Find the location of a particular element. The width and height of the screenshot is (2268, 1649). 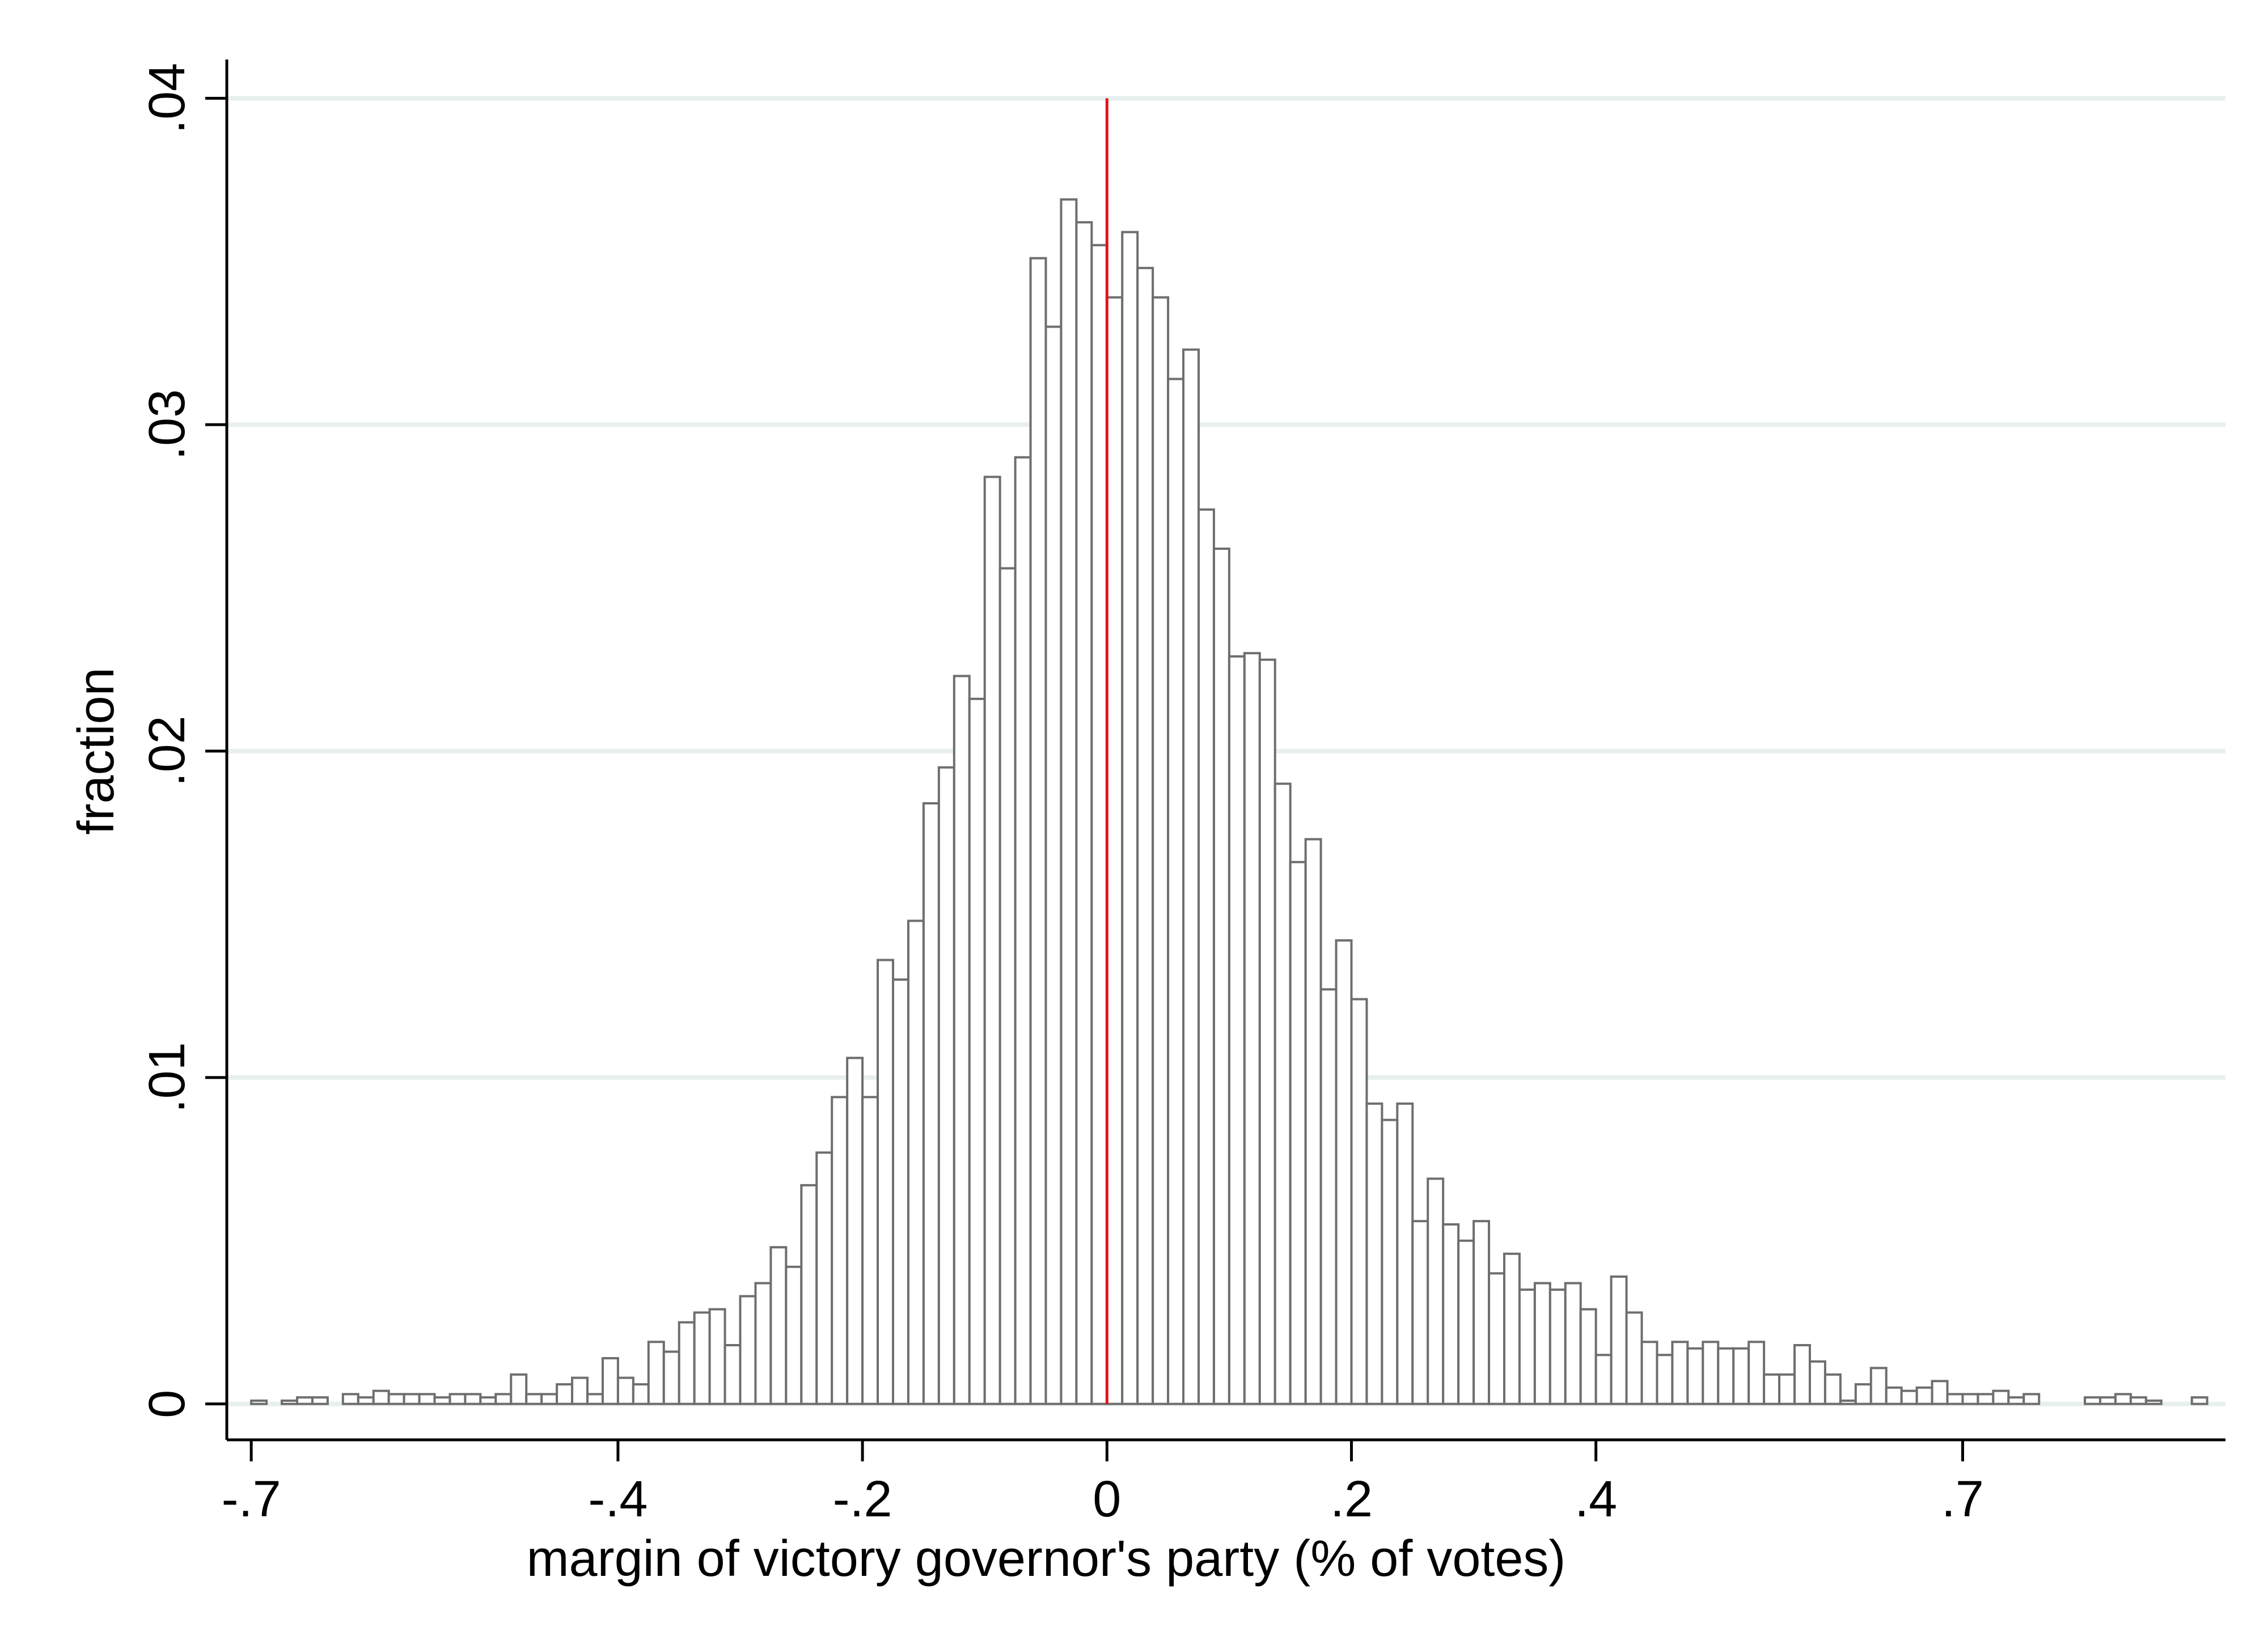

x-tick-label: -.7 is located at coordinates (251, 1499).